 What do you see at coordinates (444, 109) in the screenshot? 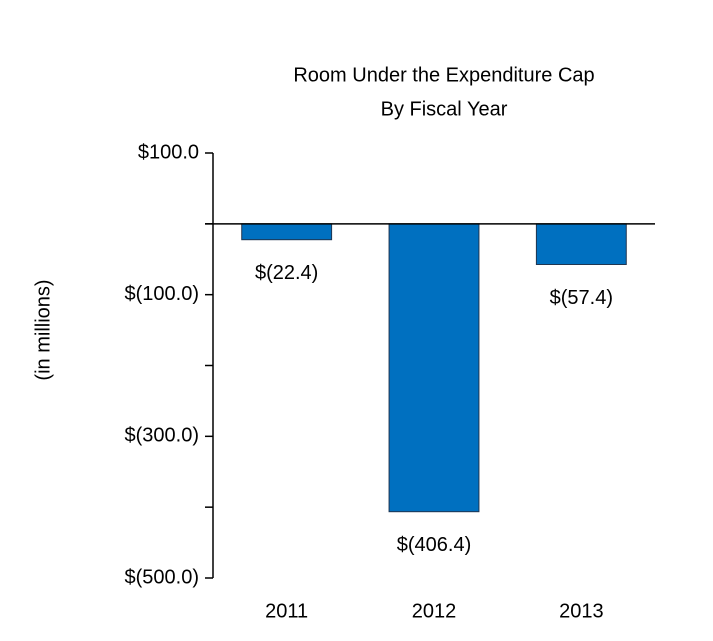
I see `chart-subtitle: By Fiscal Year` at bounding box center [444, 109].